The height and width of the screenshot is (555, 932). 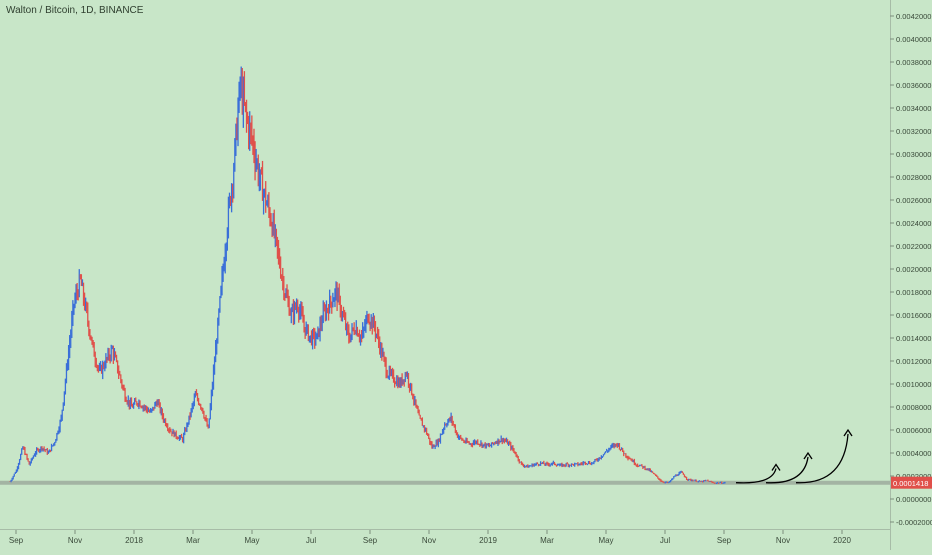 I want to click on price-tick-label: 0.0036000, so click(x=913, y=85).